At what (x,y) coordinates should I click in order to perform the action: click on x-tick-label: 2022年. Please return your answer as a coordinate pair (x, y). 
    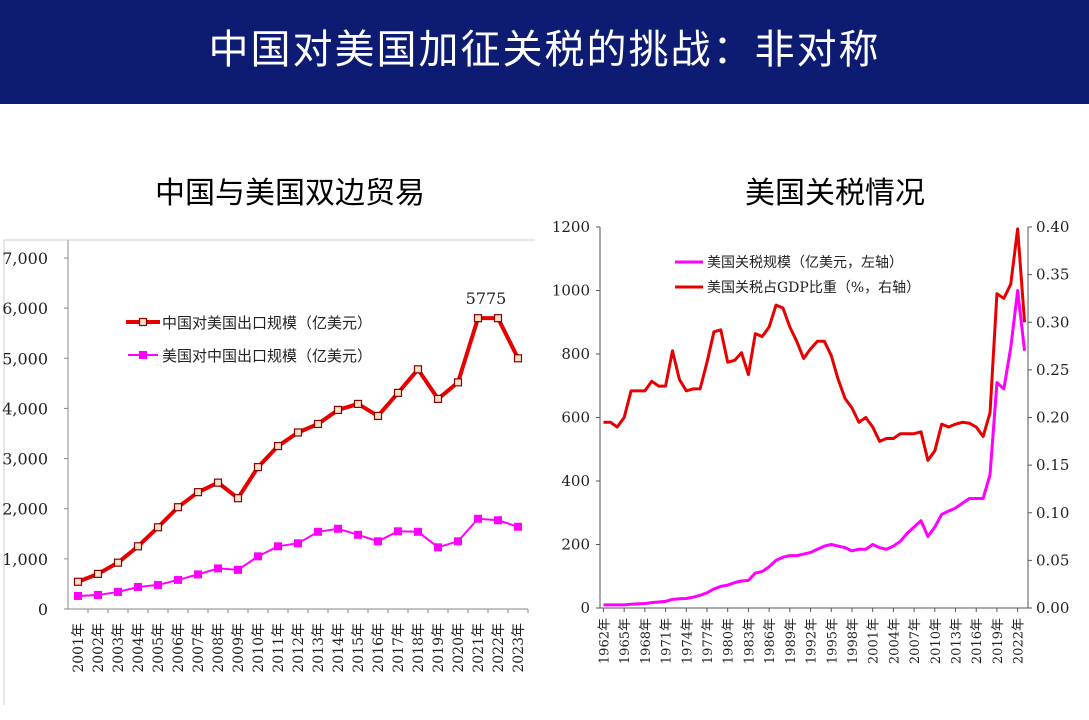
    Looking at the image, I should click on (1019, 641).